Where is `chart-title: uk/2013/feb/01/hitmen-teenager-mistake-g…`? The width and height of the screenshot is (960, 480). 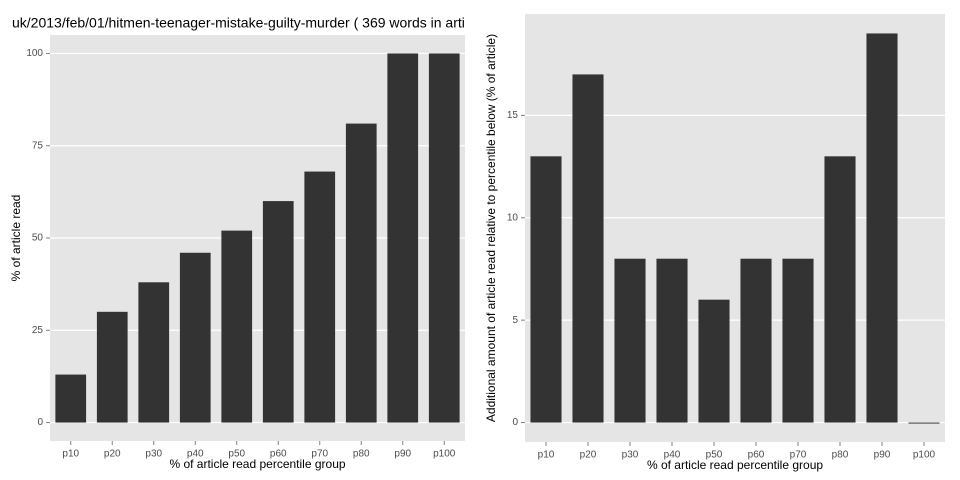
chart-title: uk/2013/feb/01/hitmen-teenager-mistake-g… is located at coordinates (238, 23).